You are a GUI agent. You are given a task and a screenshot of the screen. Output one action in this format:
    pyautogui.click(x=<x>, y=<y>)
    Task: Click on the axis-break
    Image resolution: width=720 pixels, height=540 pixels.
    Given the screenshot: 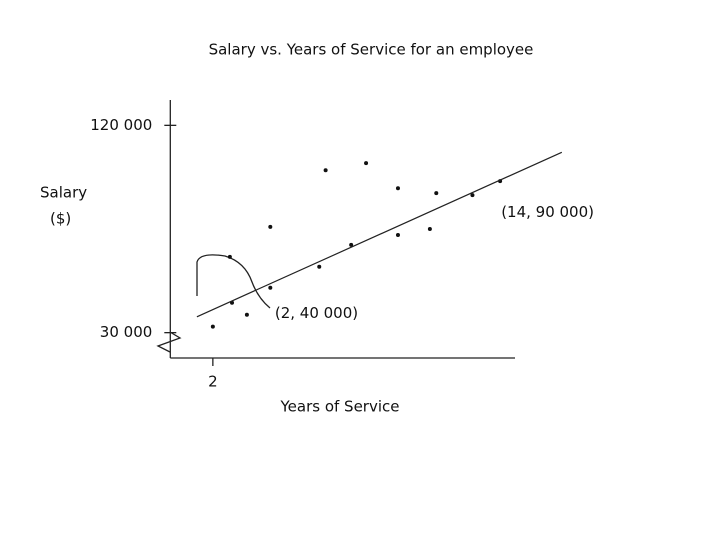 What is the action you would take?
    pyautogui.click(x=169, y=342)
    